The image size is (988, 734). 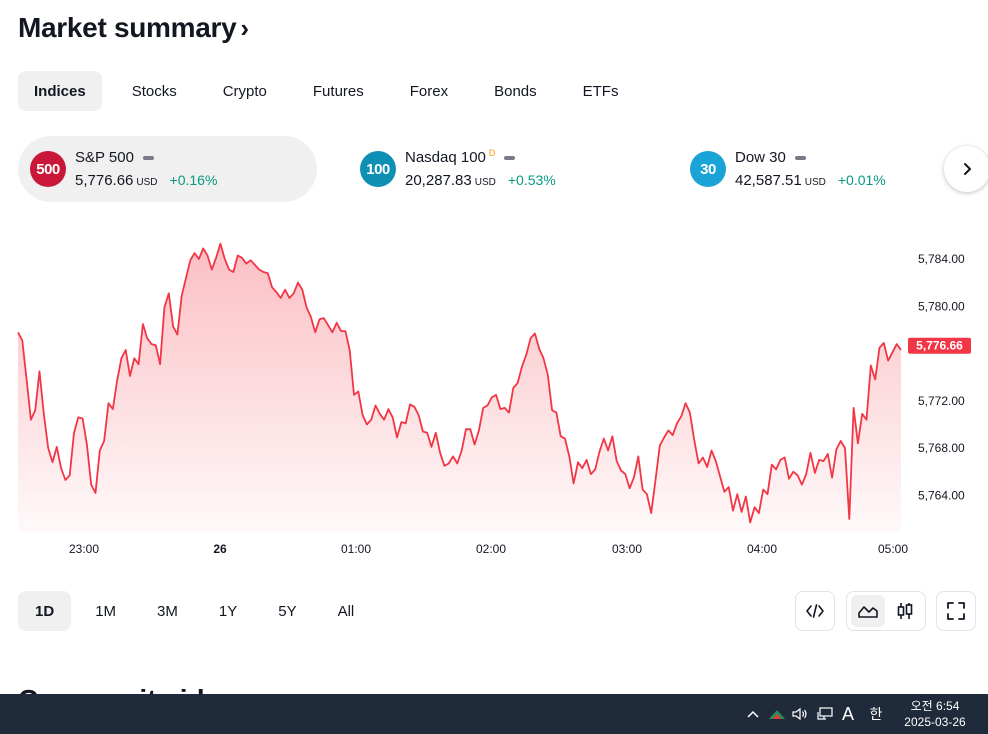 I want to click on candle-style-button, so click(x=905, y=611).